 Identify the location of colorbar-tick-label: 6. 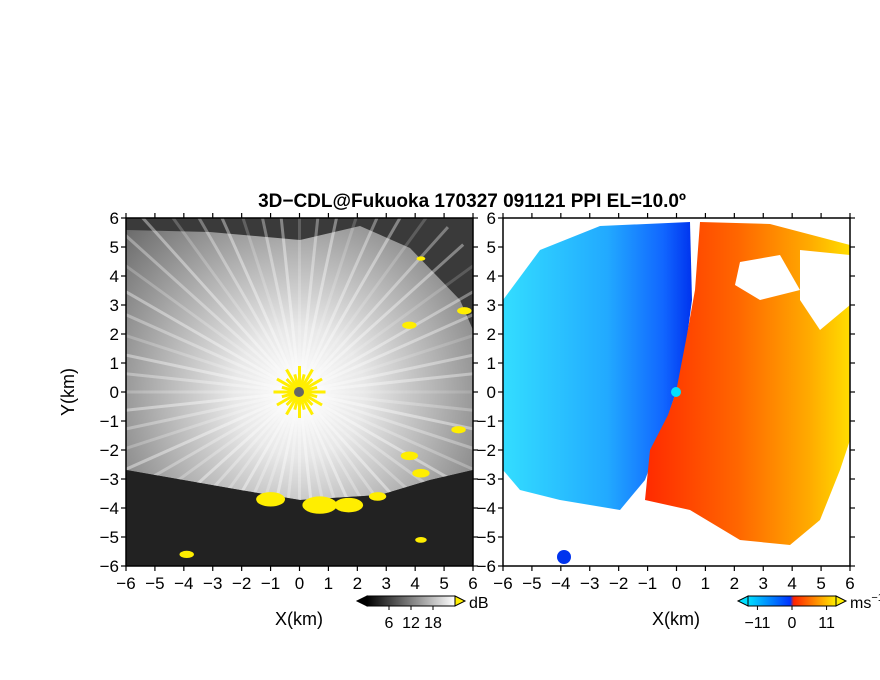
(389, 623).